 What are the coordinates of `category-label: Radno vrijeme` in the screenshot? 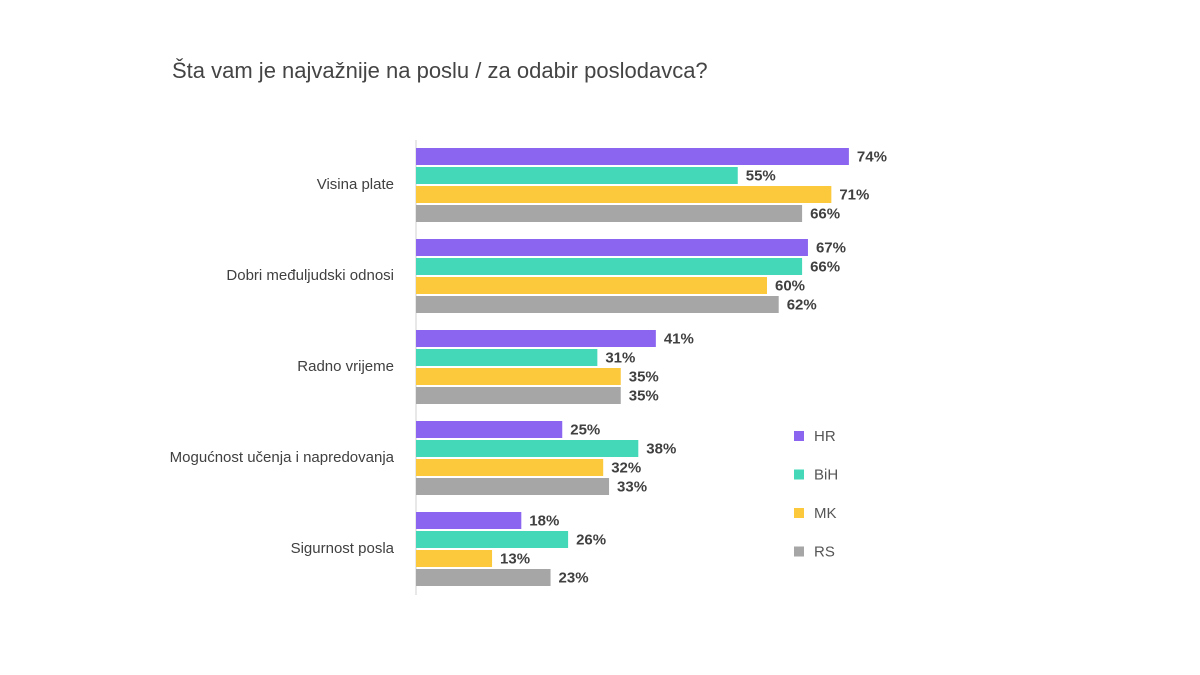 It's located at (345, 366).